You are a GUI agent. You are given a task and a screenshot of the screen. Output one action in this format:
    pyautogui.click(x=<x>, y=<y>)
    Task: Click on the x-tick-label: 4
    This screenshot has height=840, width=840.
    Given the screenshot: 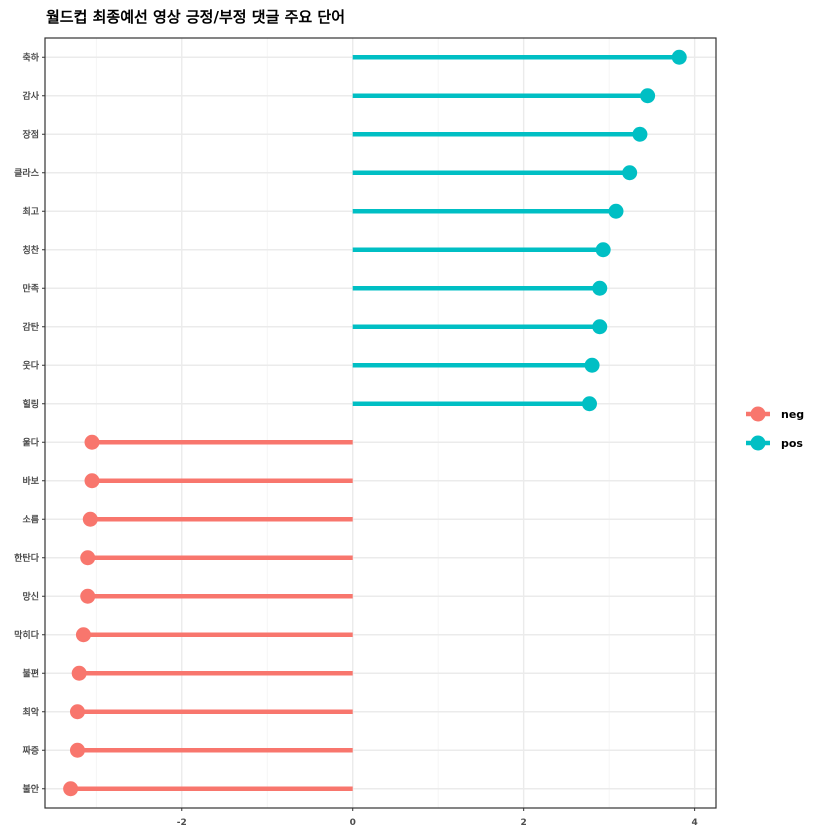 What is the action you would take?
    pyautogui.click(x=694, y=823)
    